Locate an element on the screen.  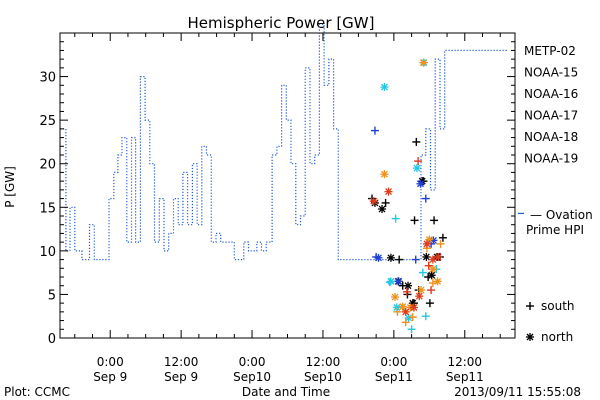
legend-entry-metp-02: METP-02 is located at coordinates (550, 51).